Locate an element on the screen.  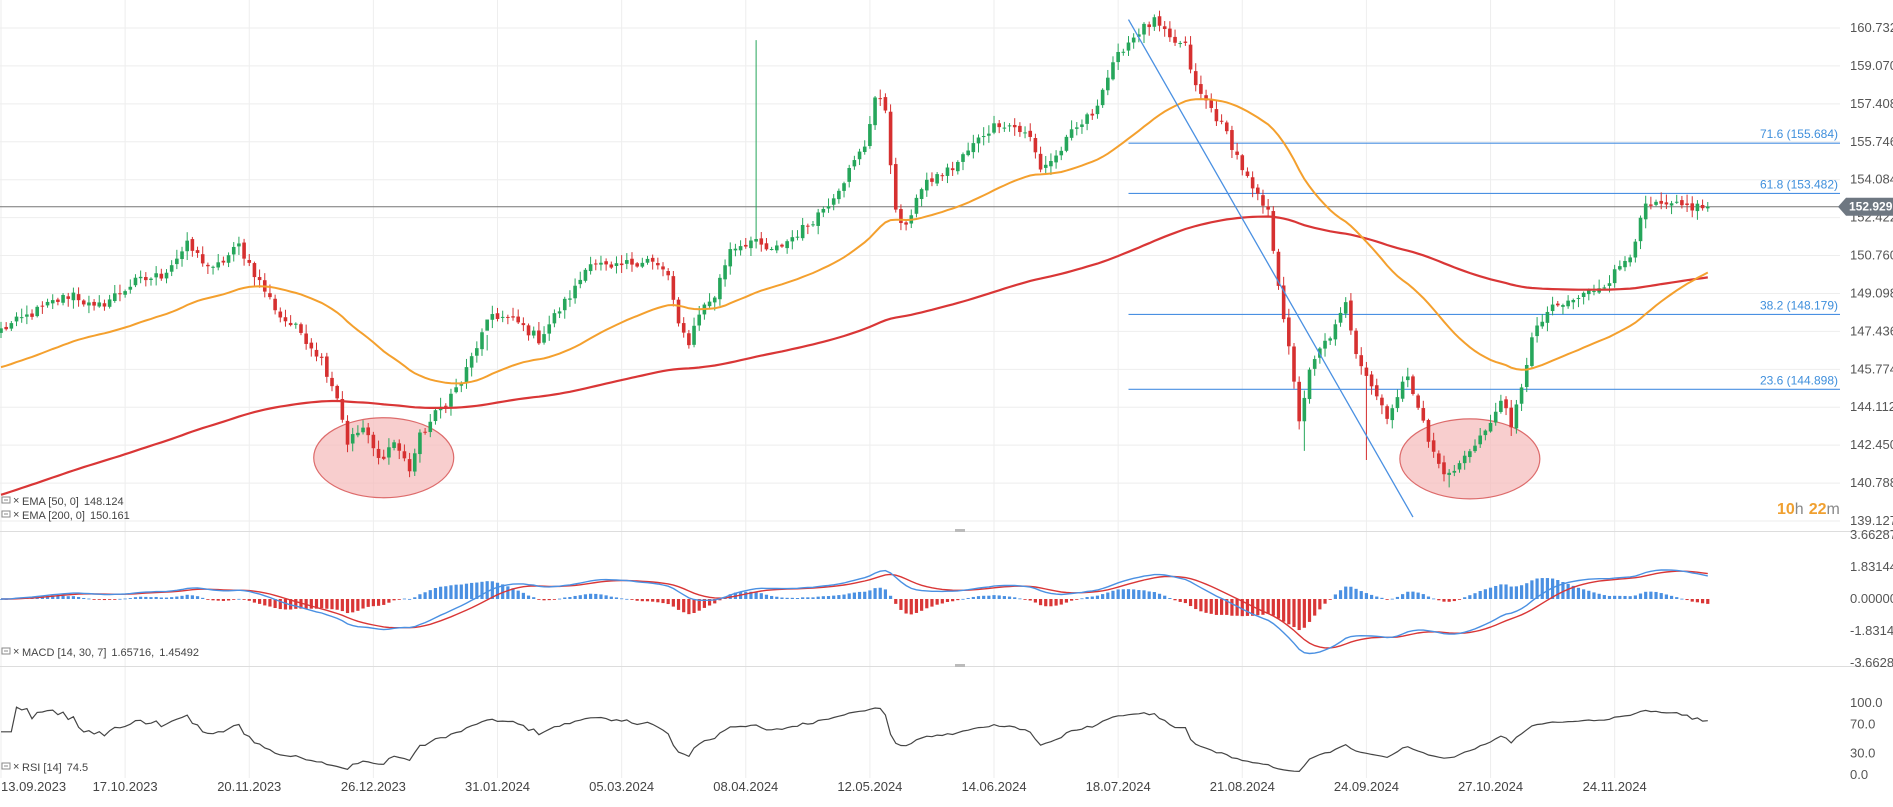
macd-resize-handle is located at coordinates (960, 530).